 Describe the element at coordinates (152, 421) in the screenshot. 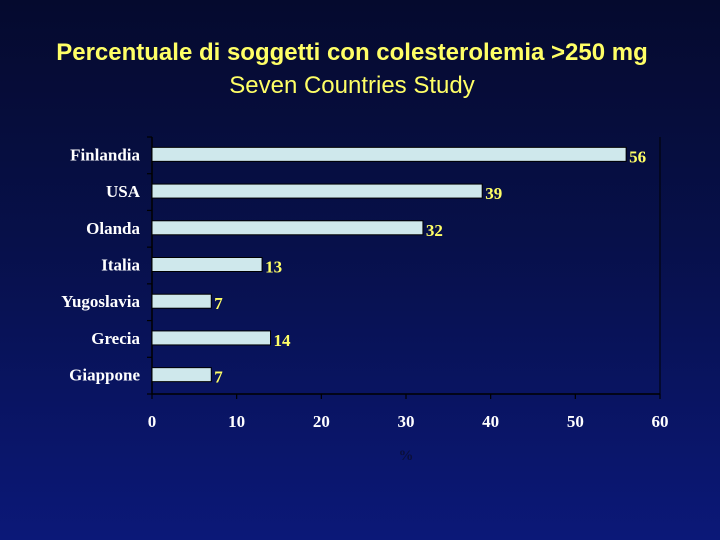

I see `x-tick-label: 0` at that location.